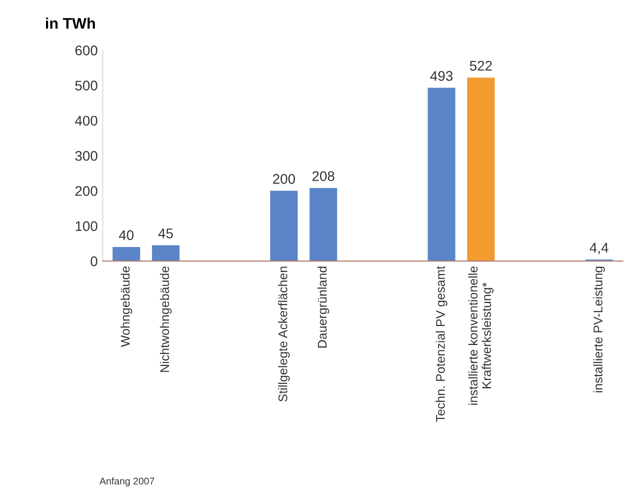 The width and height of the screenshot is (642, 502). Describe the element at coordinates (126, 306) in the screenshot. I see `x-tick-label: Wohngebäude` at that location.